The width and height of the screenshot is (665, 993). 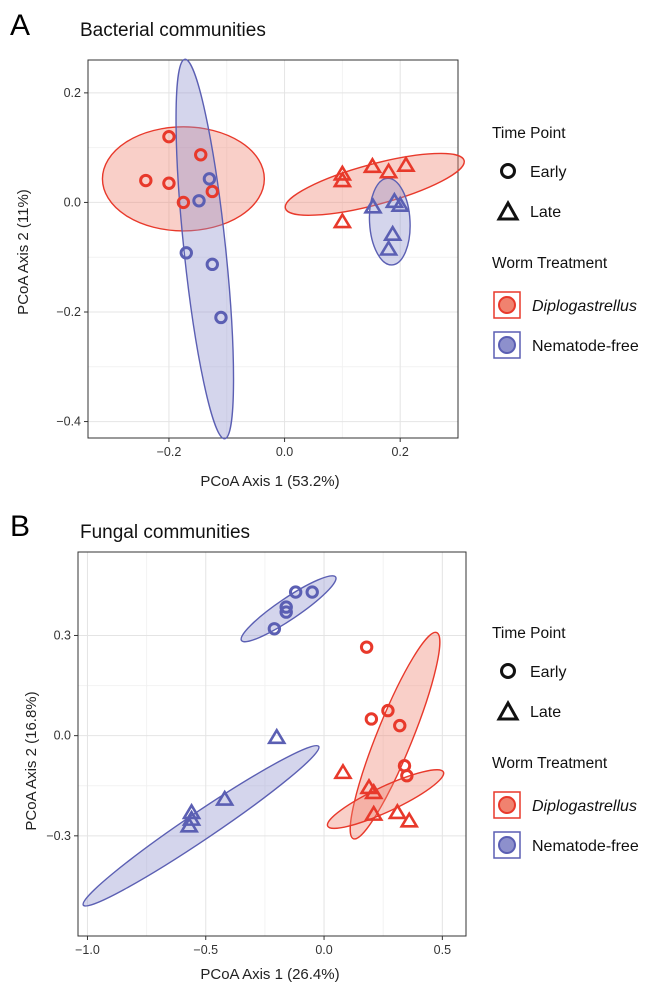 I want to click on chart-a-ylabel: PCoA Axis 2 (11%), so click(x=23, y=252).